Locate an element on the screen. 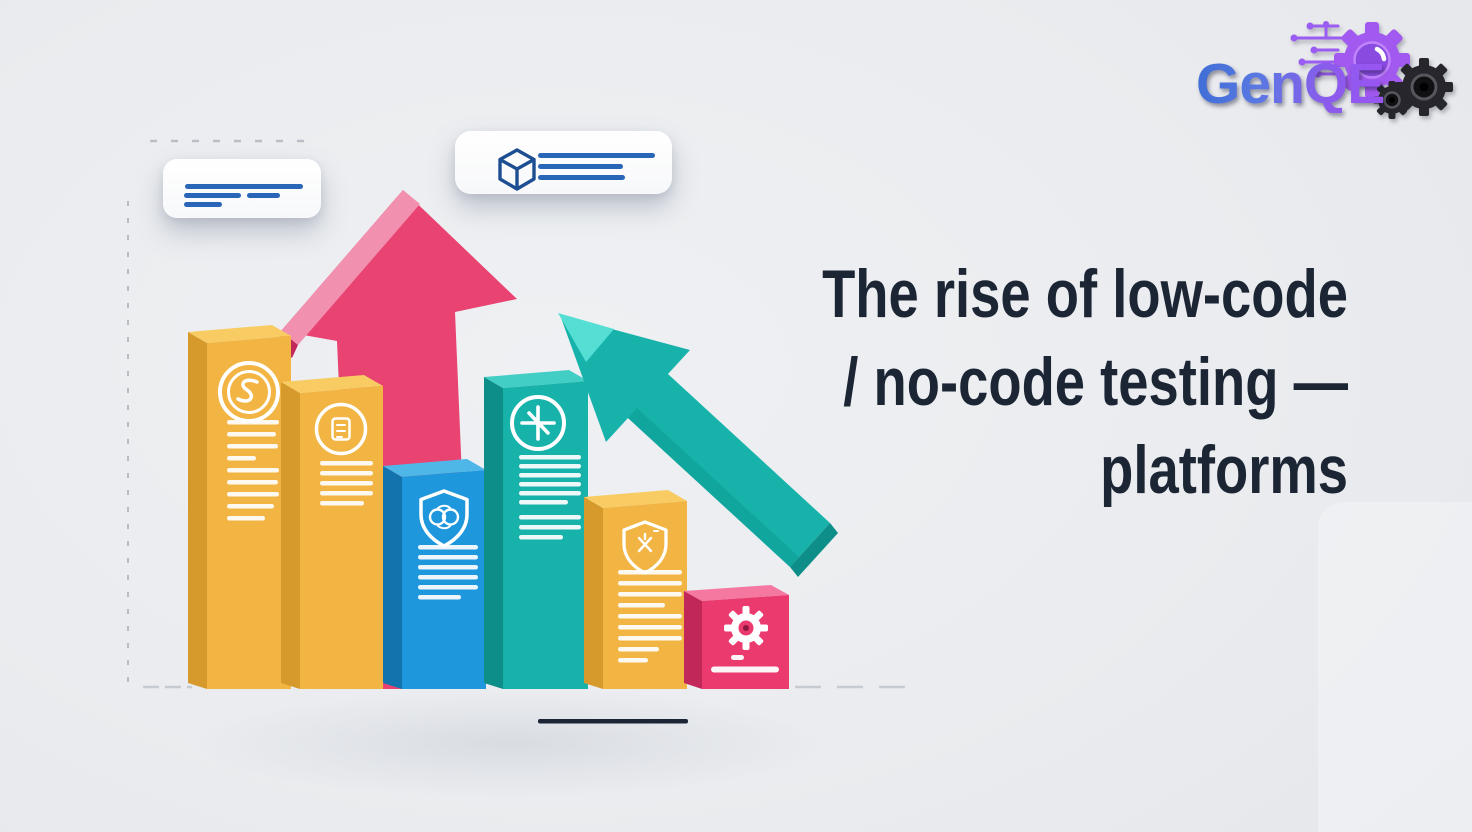 This screenshot has width=1472, height=832. bar-6-text-lines is located at coordinates (745, 664).